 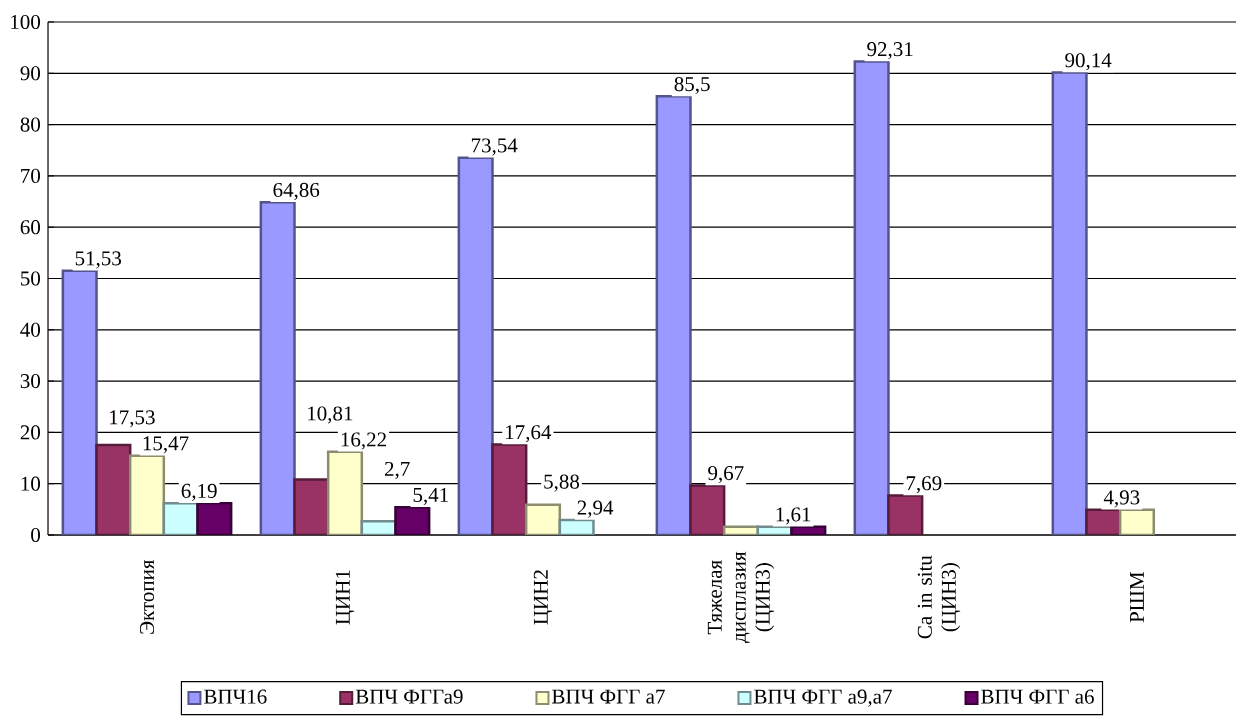 I want to click on data-label: 9,67, so click(x=726, y=475).